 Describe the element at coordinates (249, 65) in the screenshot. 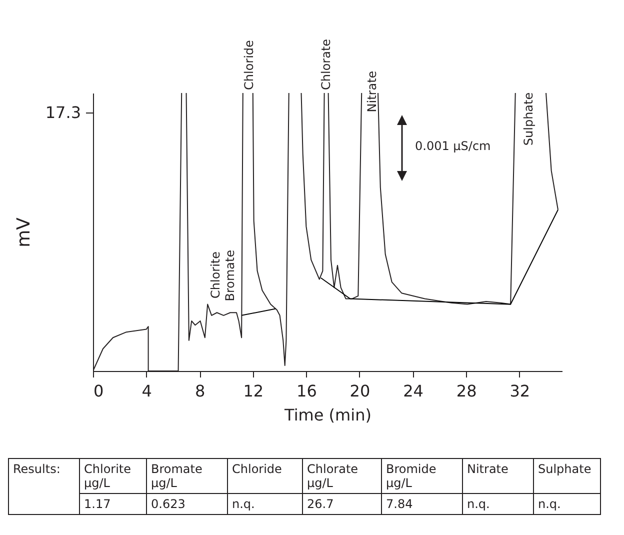

I see `annotation: Chloride` at that location.